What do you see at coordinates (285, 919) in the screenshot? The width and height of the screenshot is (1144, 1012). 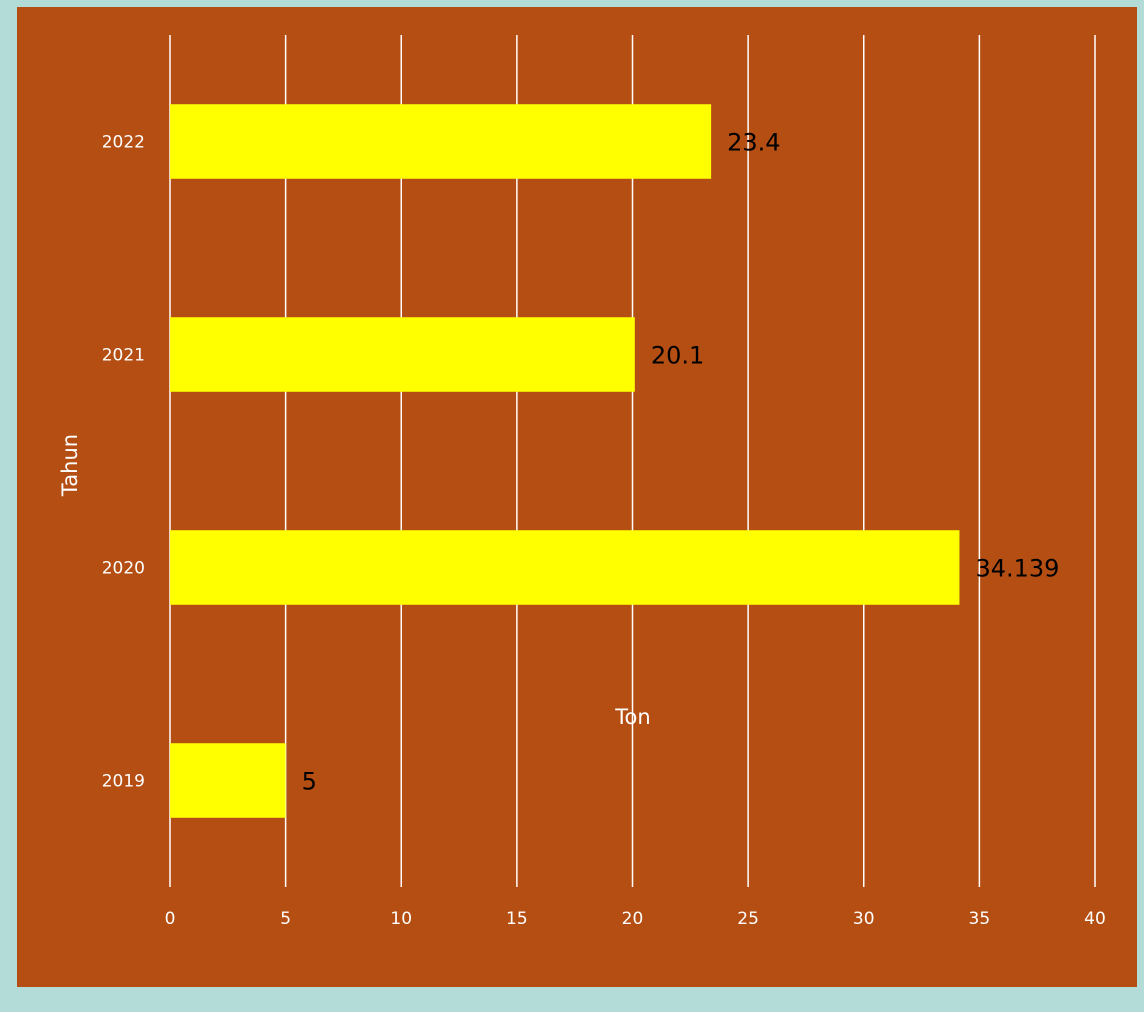 I see `x-tick-label: 5` at bounding box center [285, 919].